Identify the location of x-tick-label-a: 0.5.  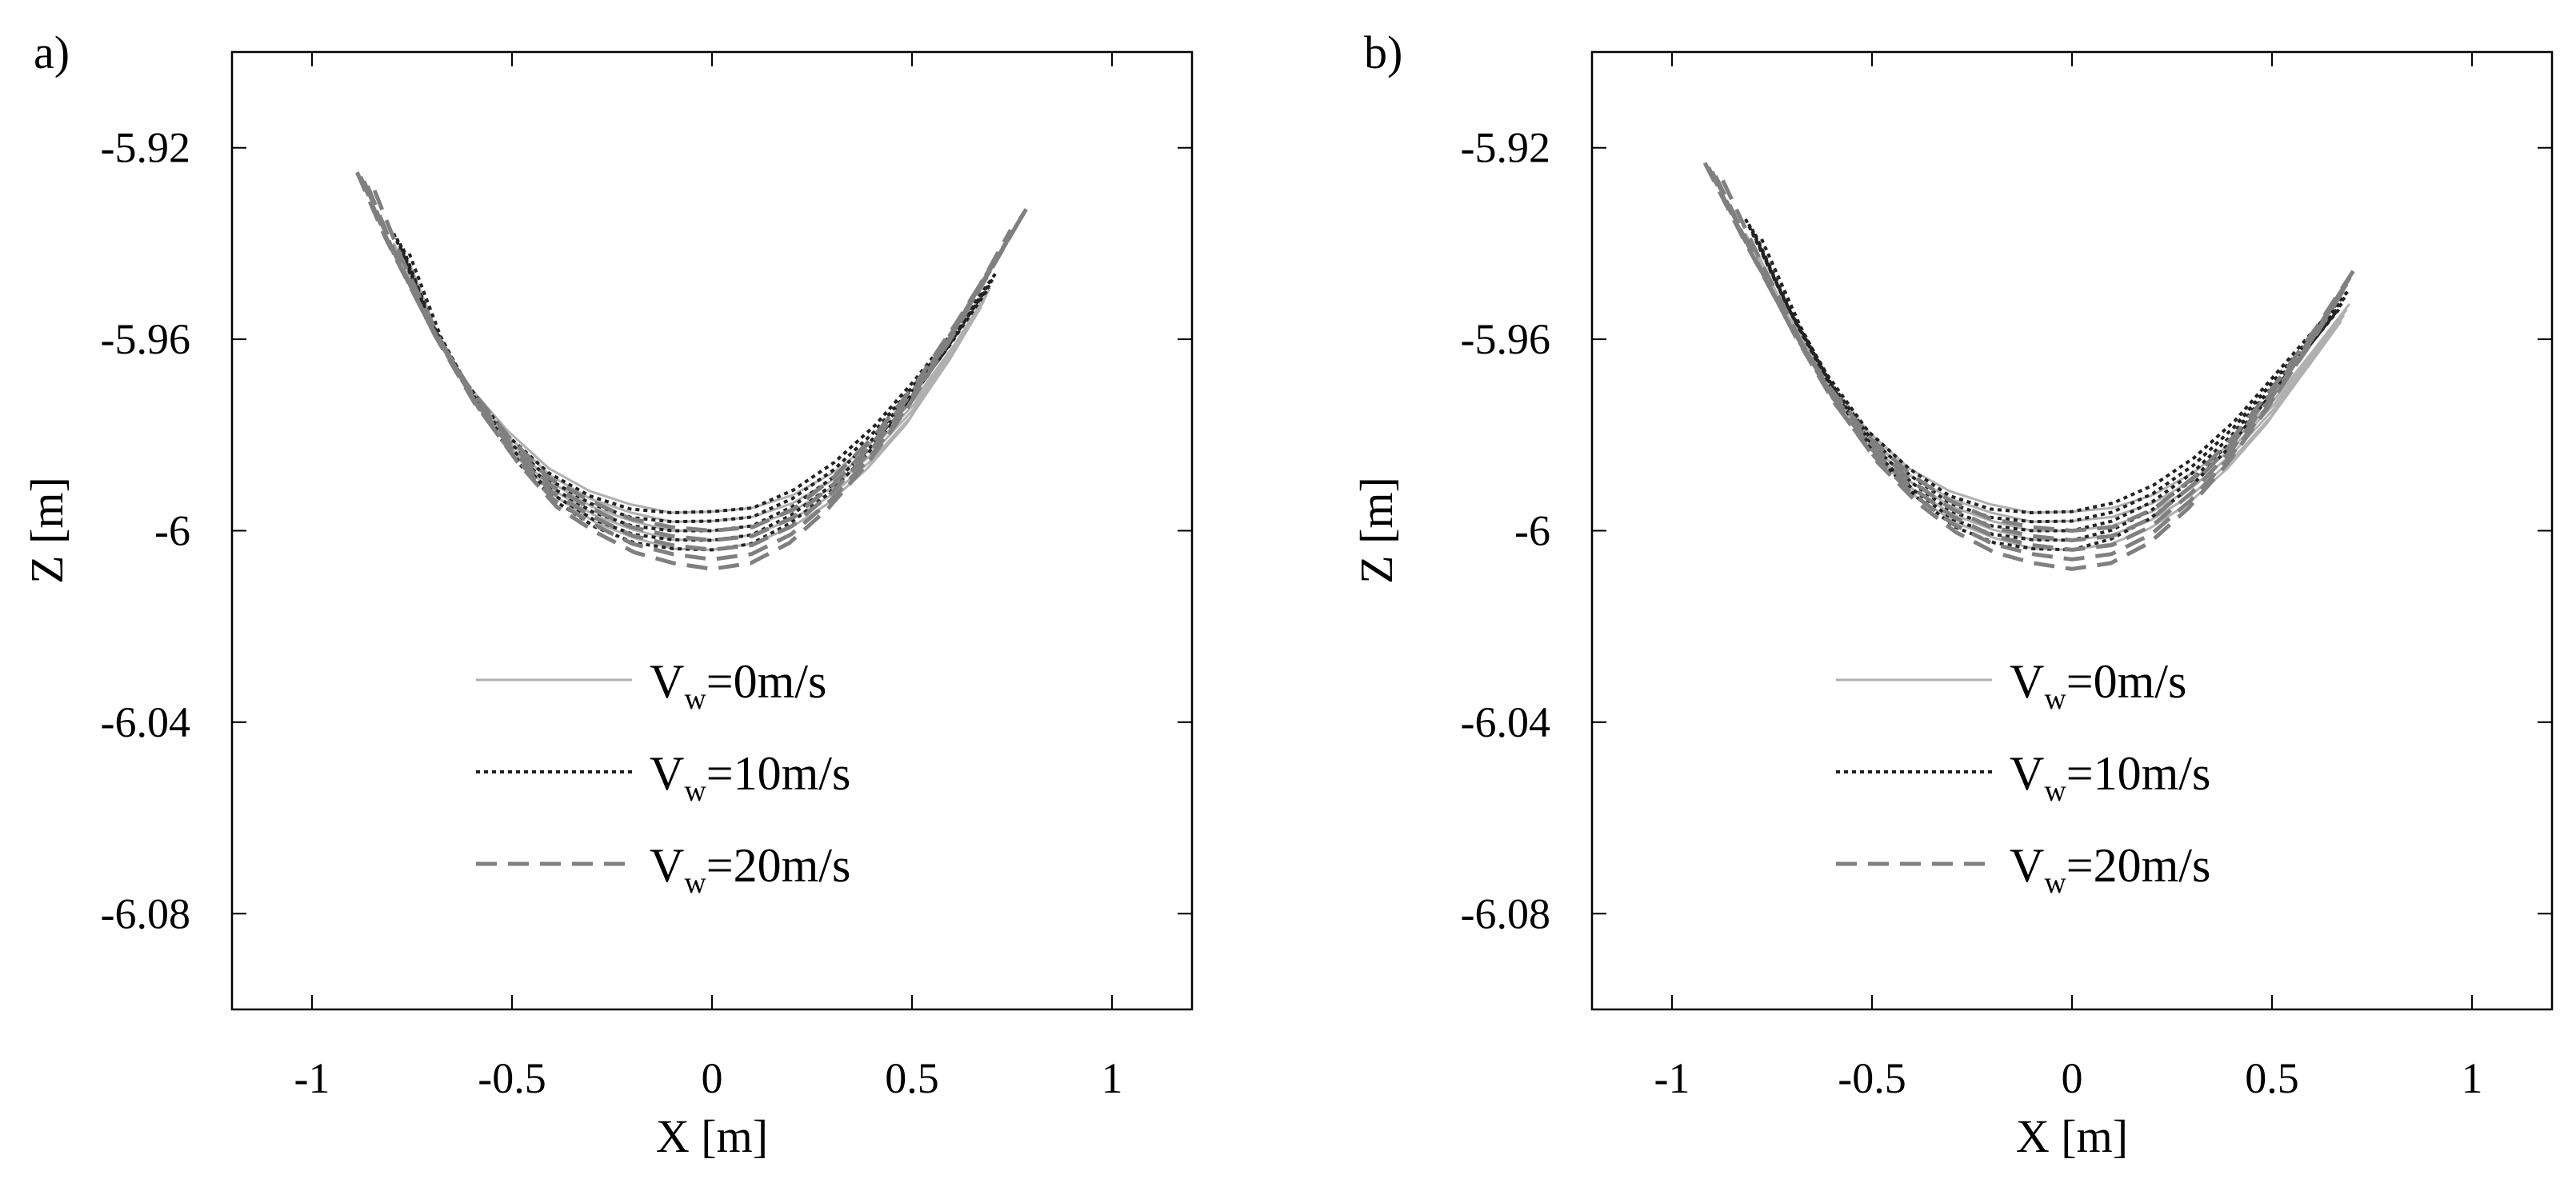
(912, 1078).